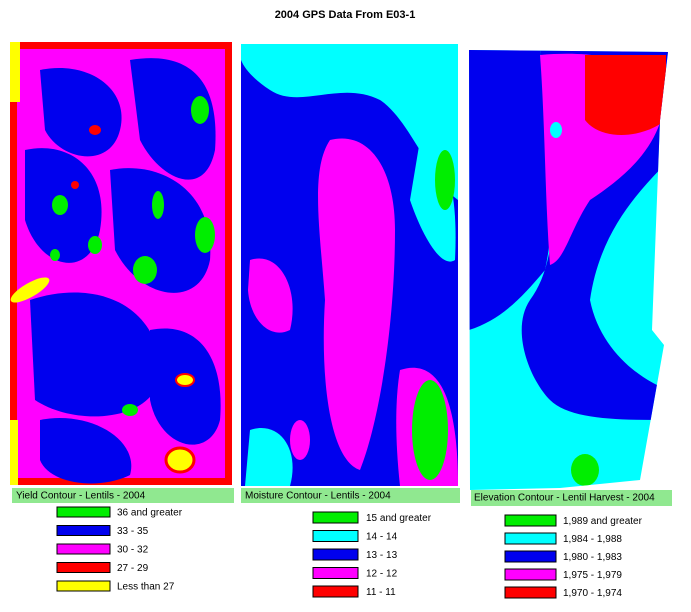 This screenshot has width=691, height=612. What do you see at coordinates (592, 593) in the screenshot?
I see `legend-label: 1,970 - 1,974` at bounding box center [592, 593].